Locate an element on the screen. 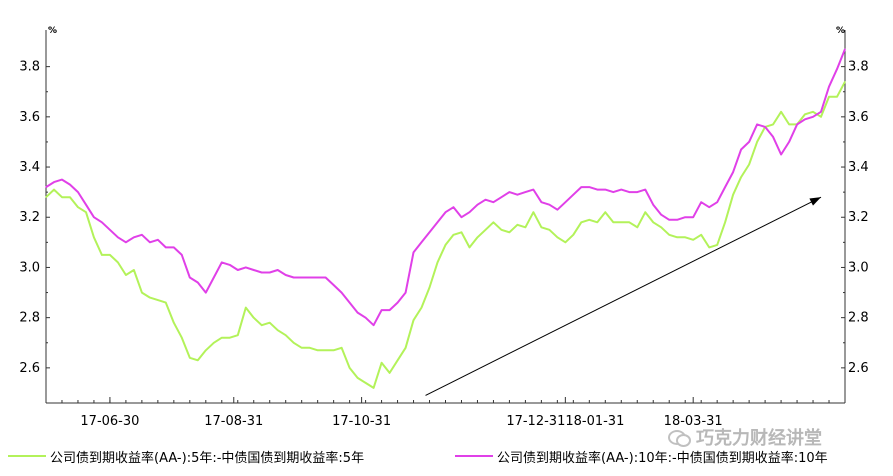 The width and height of the screenshot is (893, 476). y-tick-label-right: 2.8 is located at coordinates (858, 318).